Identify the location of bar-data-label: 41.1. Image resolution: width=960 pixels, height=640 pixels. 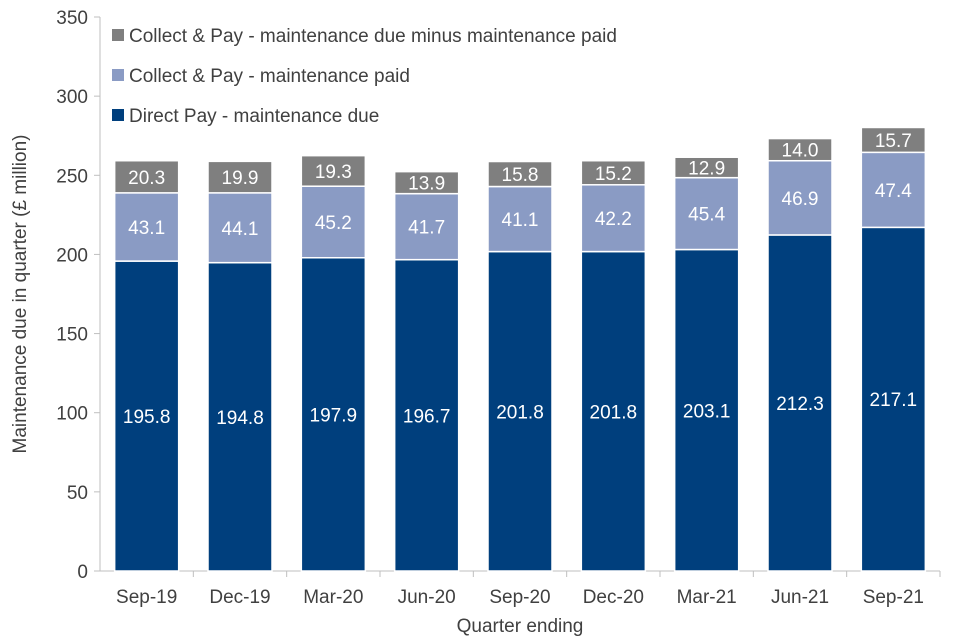
(520, 220).